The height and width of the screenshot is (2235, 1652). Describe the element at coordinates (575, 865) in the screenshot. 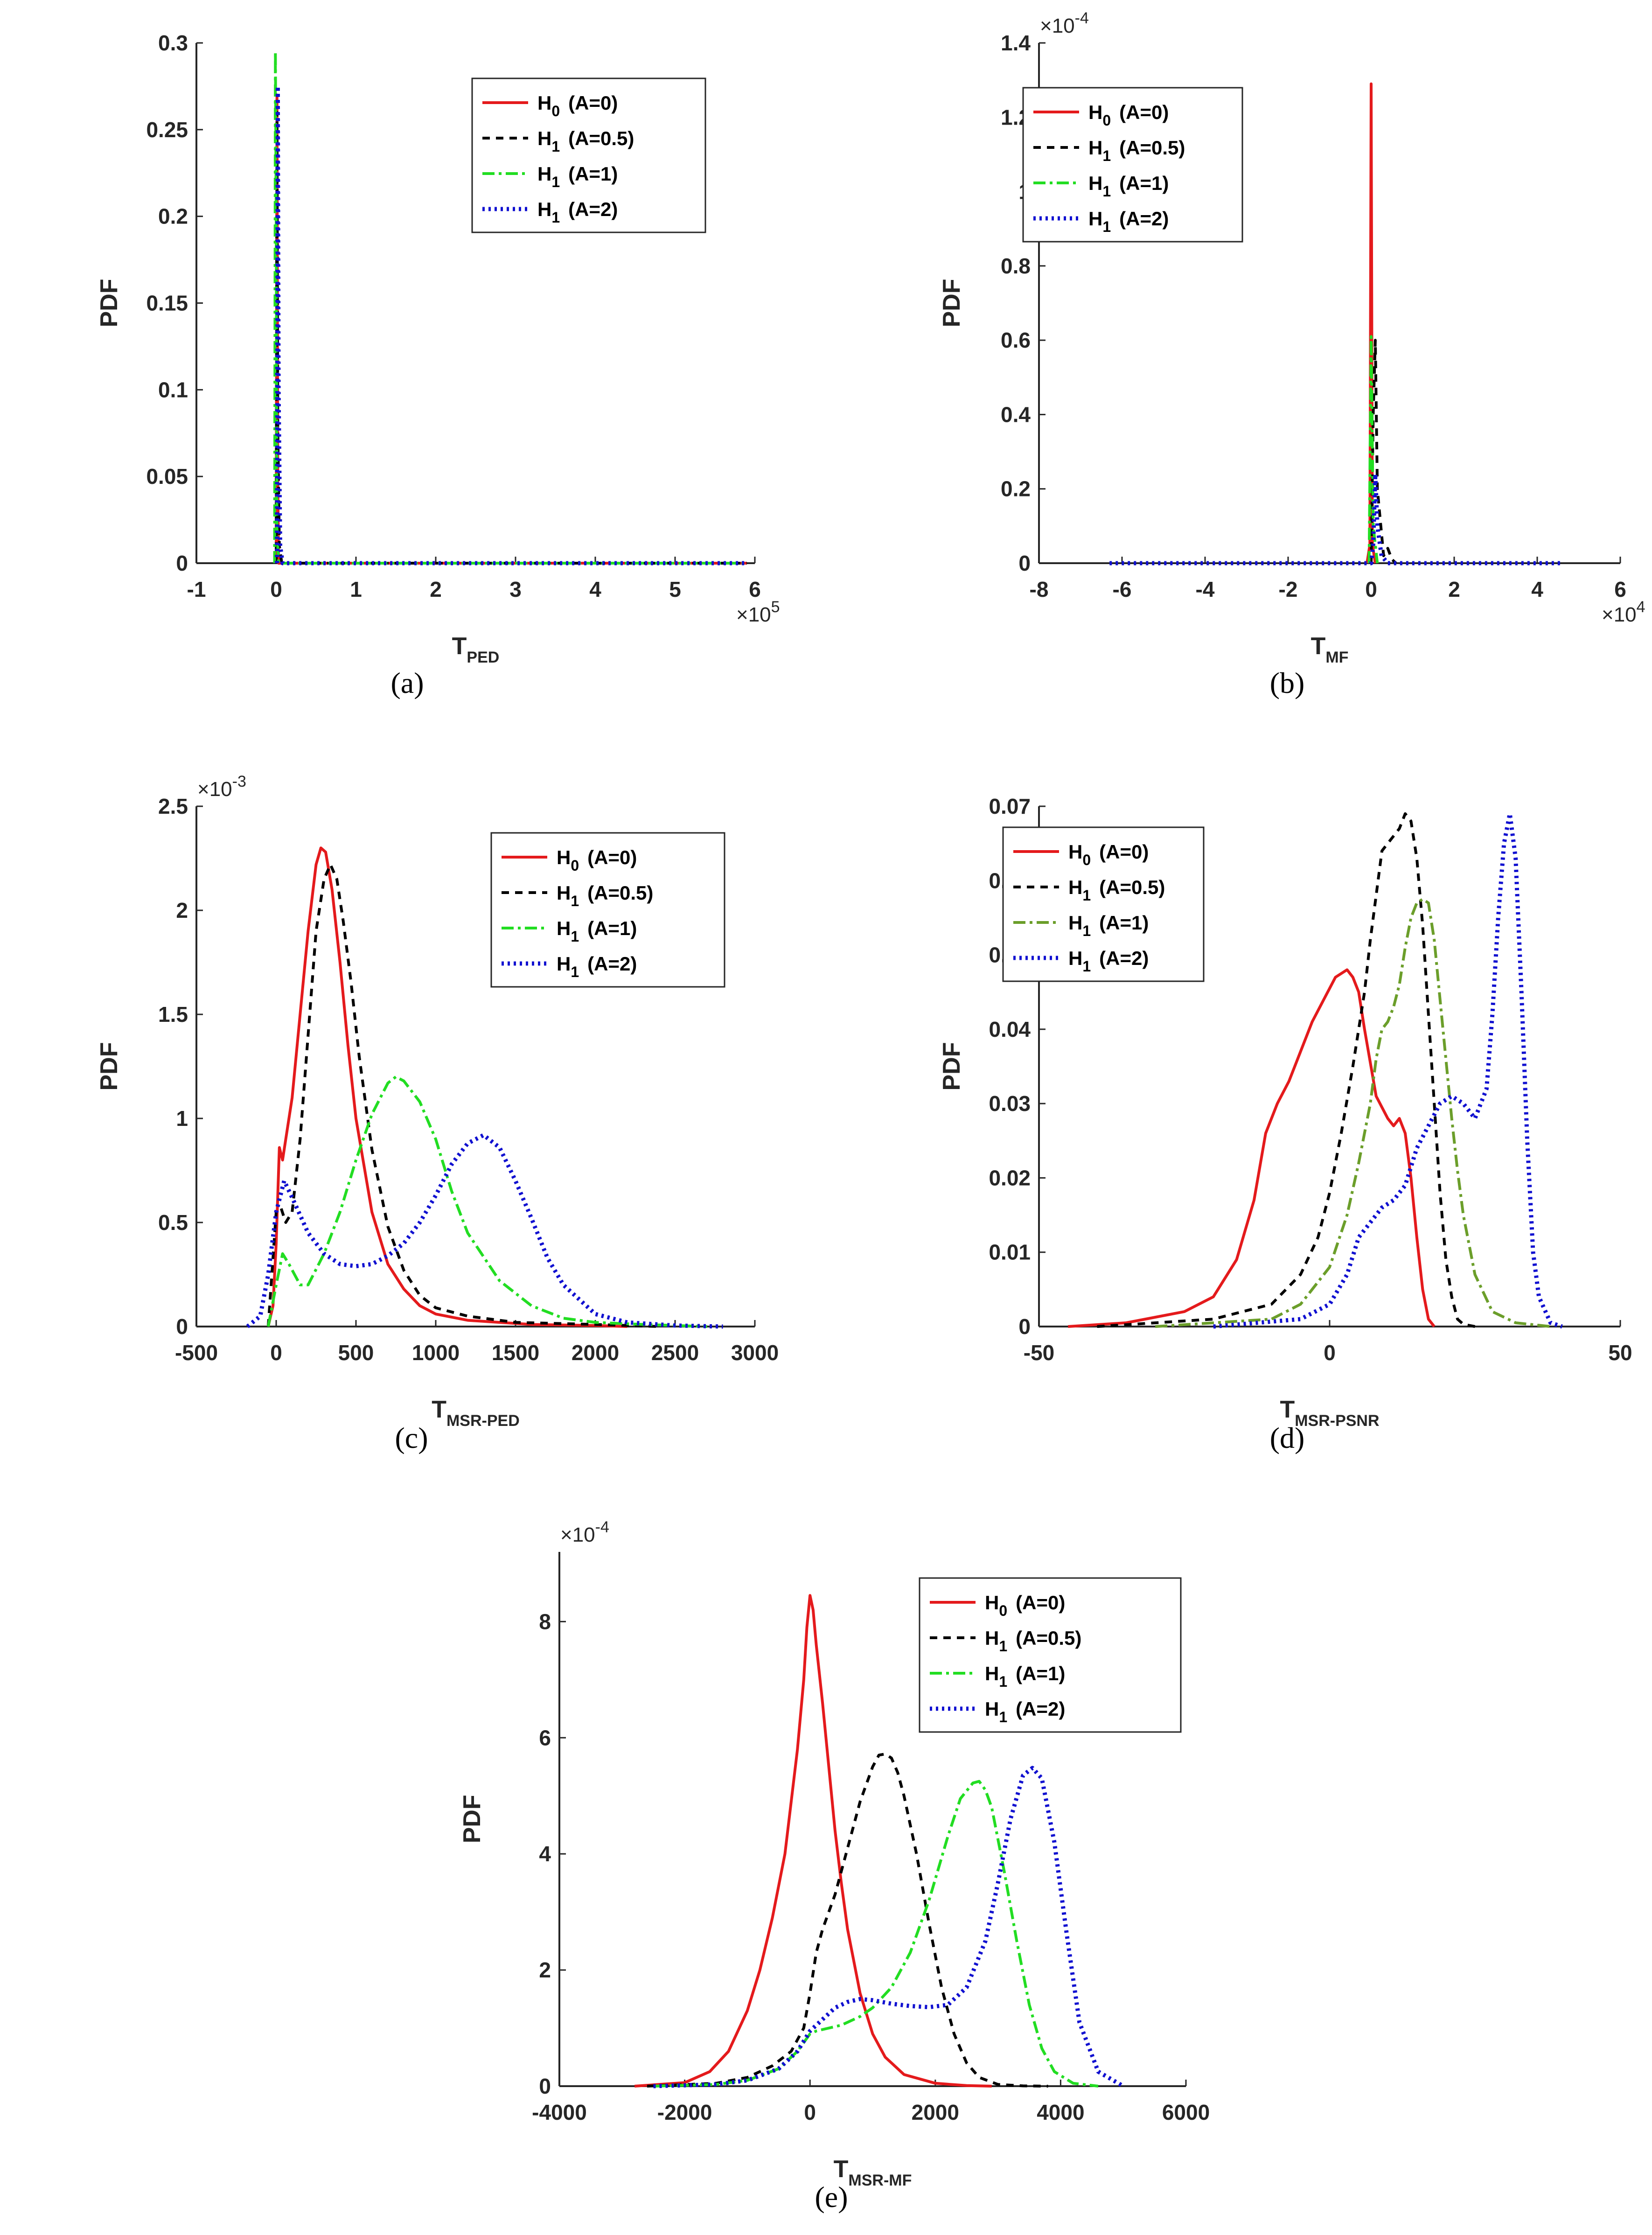

I see `legend-entry-subscript: 0` at that location.